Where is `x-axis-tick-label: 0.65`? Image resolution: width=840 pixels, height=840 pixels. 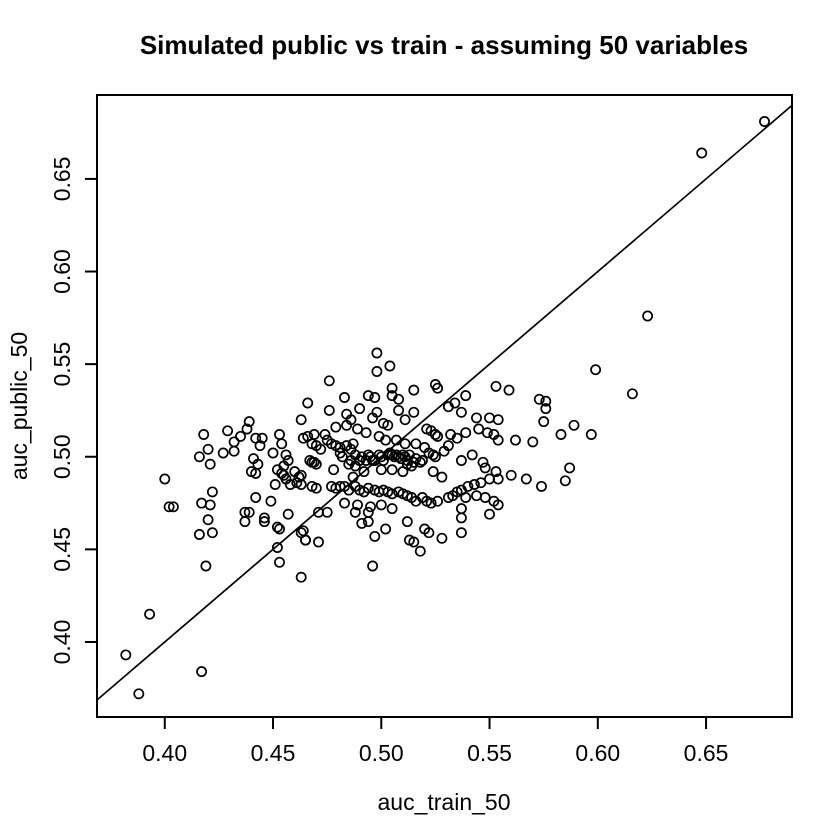
x-axis-tick-label: 0.65 is located at coordinates (706, 753).